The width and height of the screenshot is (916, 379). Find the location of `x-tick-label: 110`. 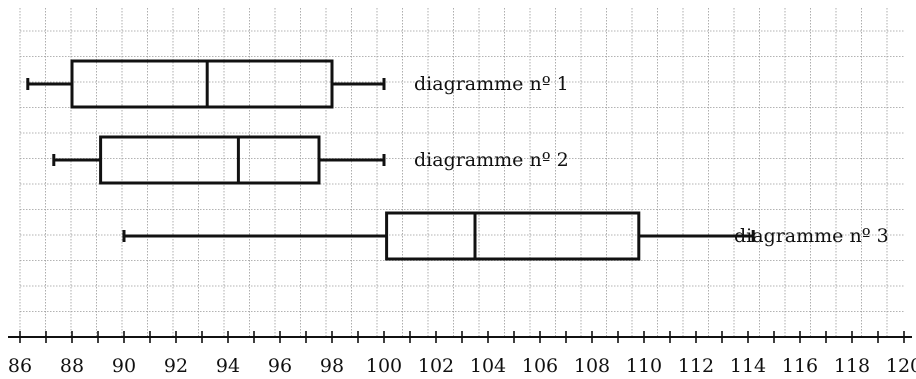

x-tick-label: 110 is located at coordinates (644, 366).